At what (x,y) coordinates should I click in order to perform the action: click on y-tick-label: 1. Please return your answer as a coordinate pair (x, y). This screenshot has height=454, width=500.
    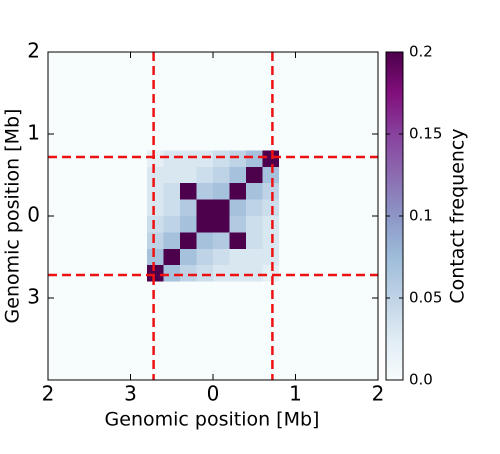
    Looking at the image, I should click on (33, 133).